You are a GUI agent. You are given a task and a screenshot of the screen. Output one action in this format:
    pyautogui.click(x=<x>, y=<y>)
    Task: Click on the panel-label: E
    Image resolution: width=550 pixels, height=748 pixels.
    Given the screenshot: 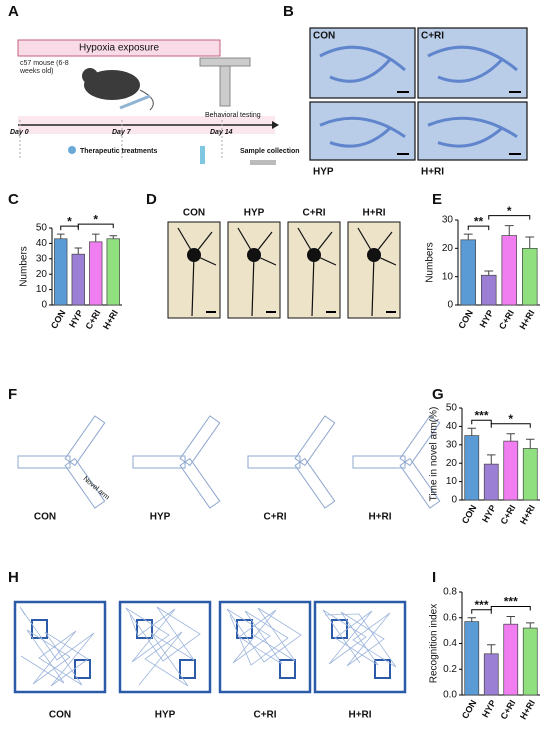 What is the action you would take?
    pyautogui.click(x=437, y=199)
    